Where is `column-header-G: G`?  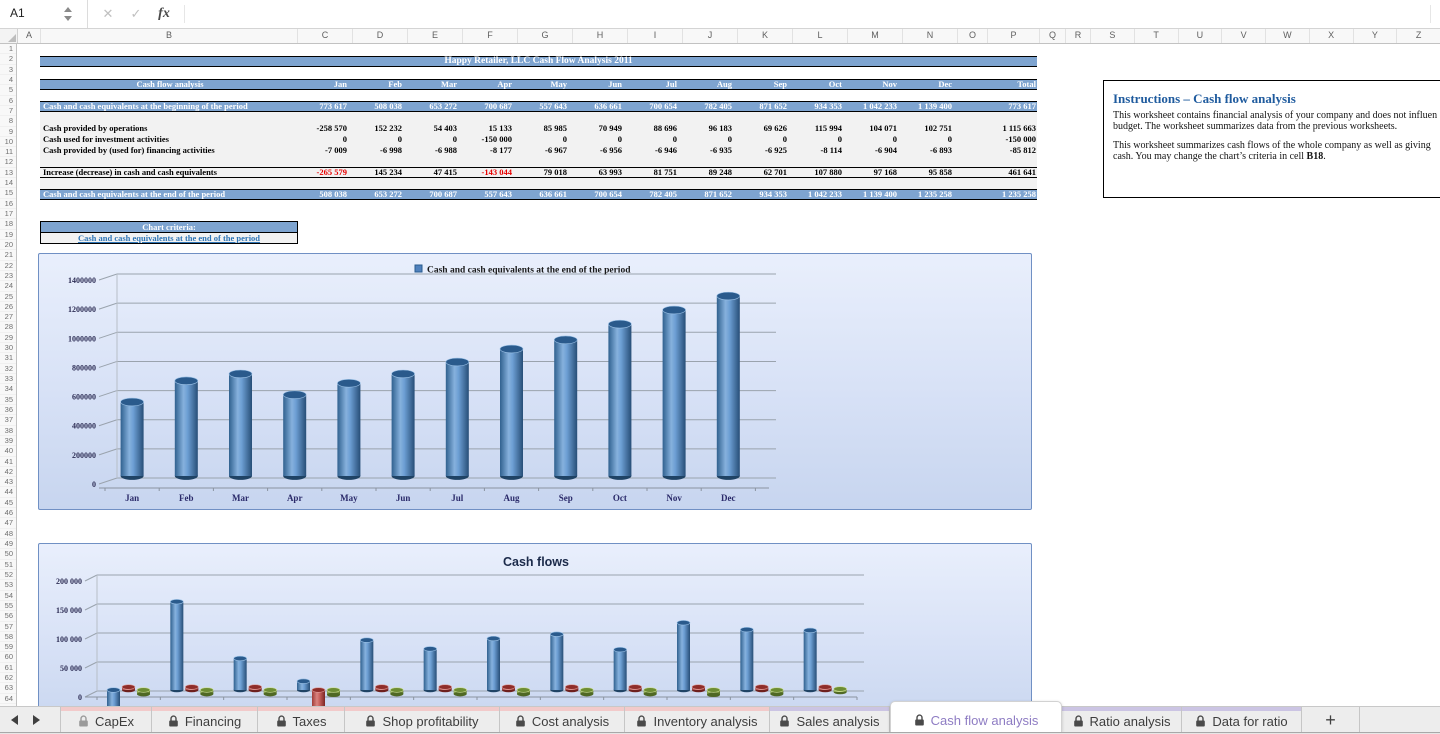 column-header-G: G is located at coordinates (545, 35).